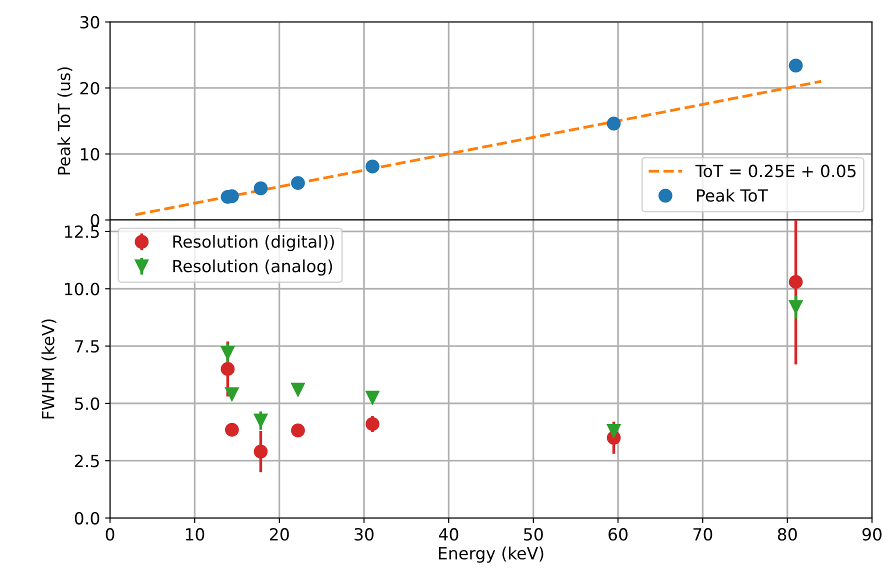 This screenshot has width=888, height=586. I want to click on x-tick-label: 40, so click(448, 534).